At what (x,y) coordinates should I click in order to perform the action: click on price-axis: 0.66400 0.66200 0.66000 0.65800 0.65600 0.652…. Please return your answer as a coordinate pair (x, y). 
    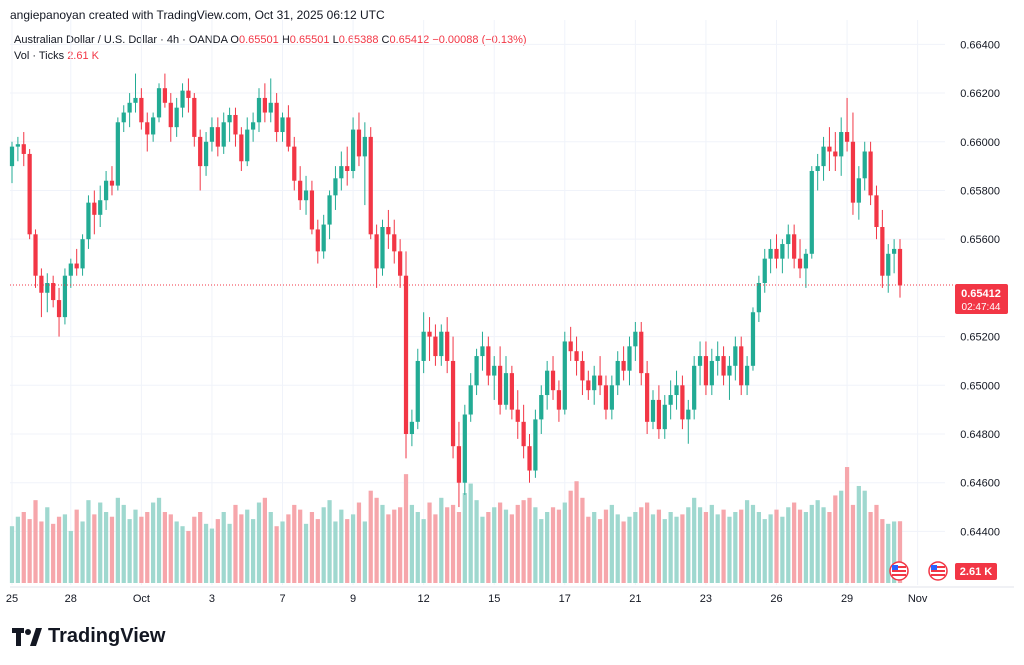
    Looking at the image, I should click on (980, 288).